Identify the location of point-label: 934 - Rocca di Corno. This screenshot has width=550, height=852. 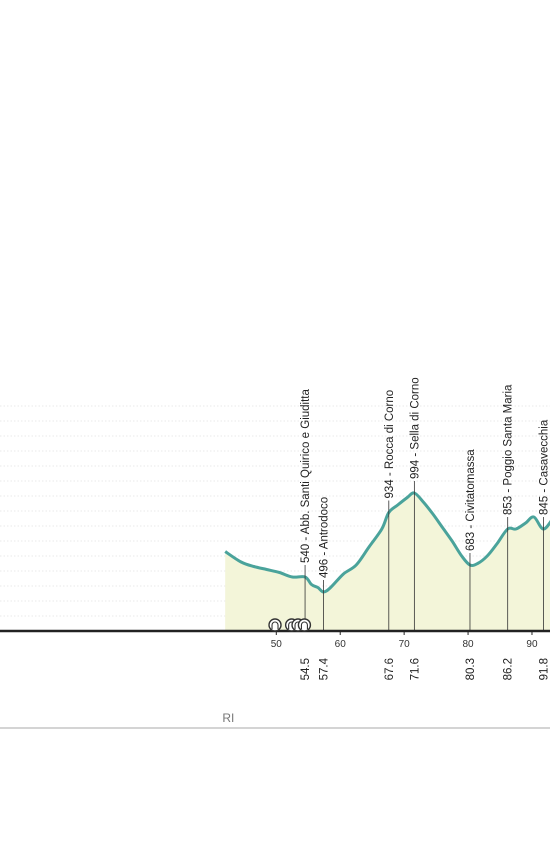
(390, 444).